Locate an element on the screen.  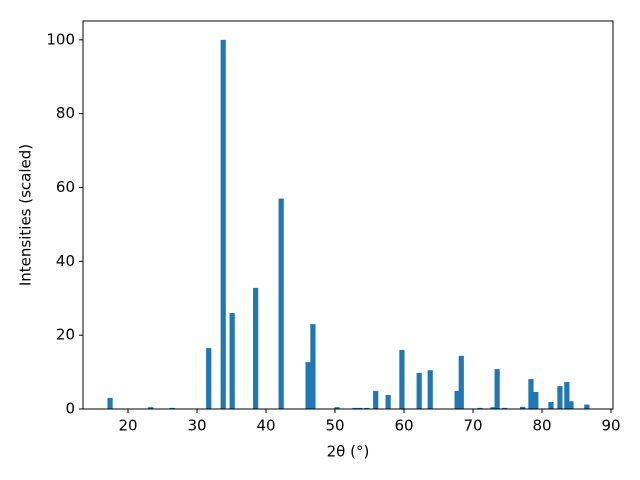
y-tick-label: 0 is located at coordinates (70, 409).